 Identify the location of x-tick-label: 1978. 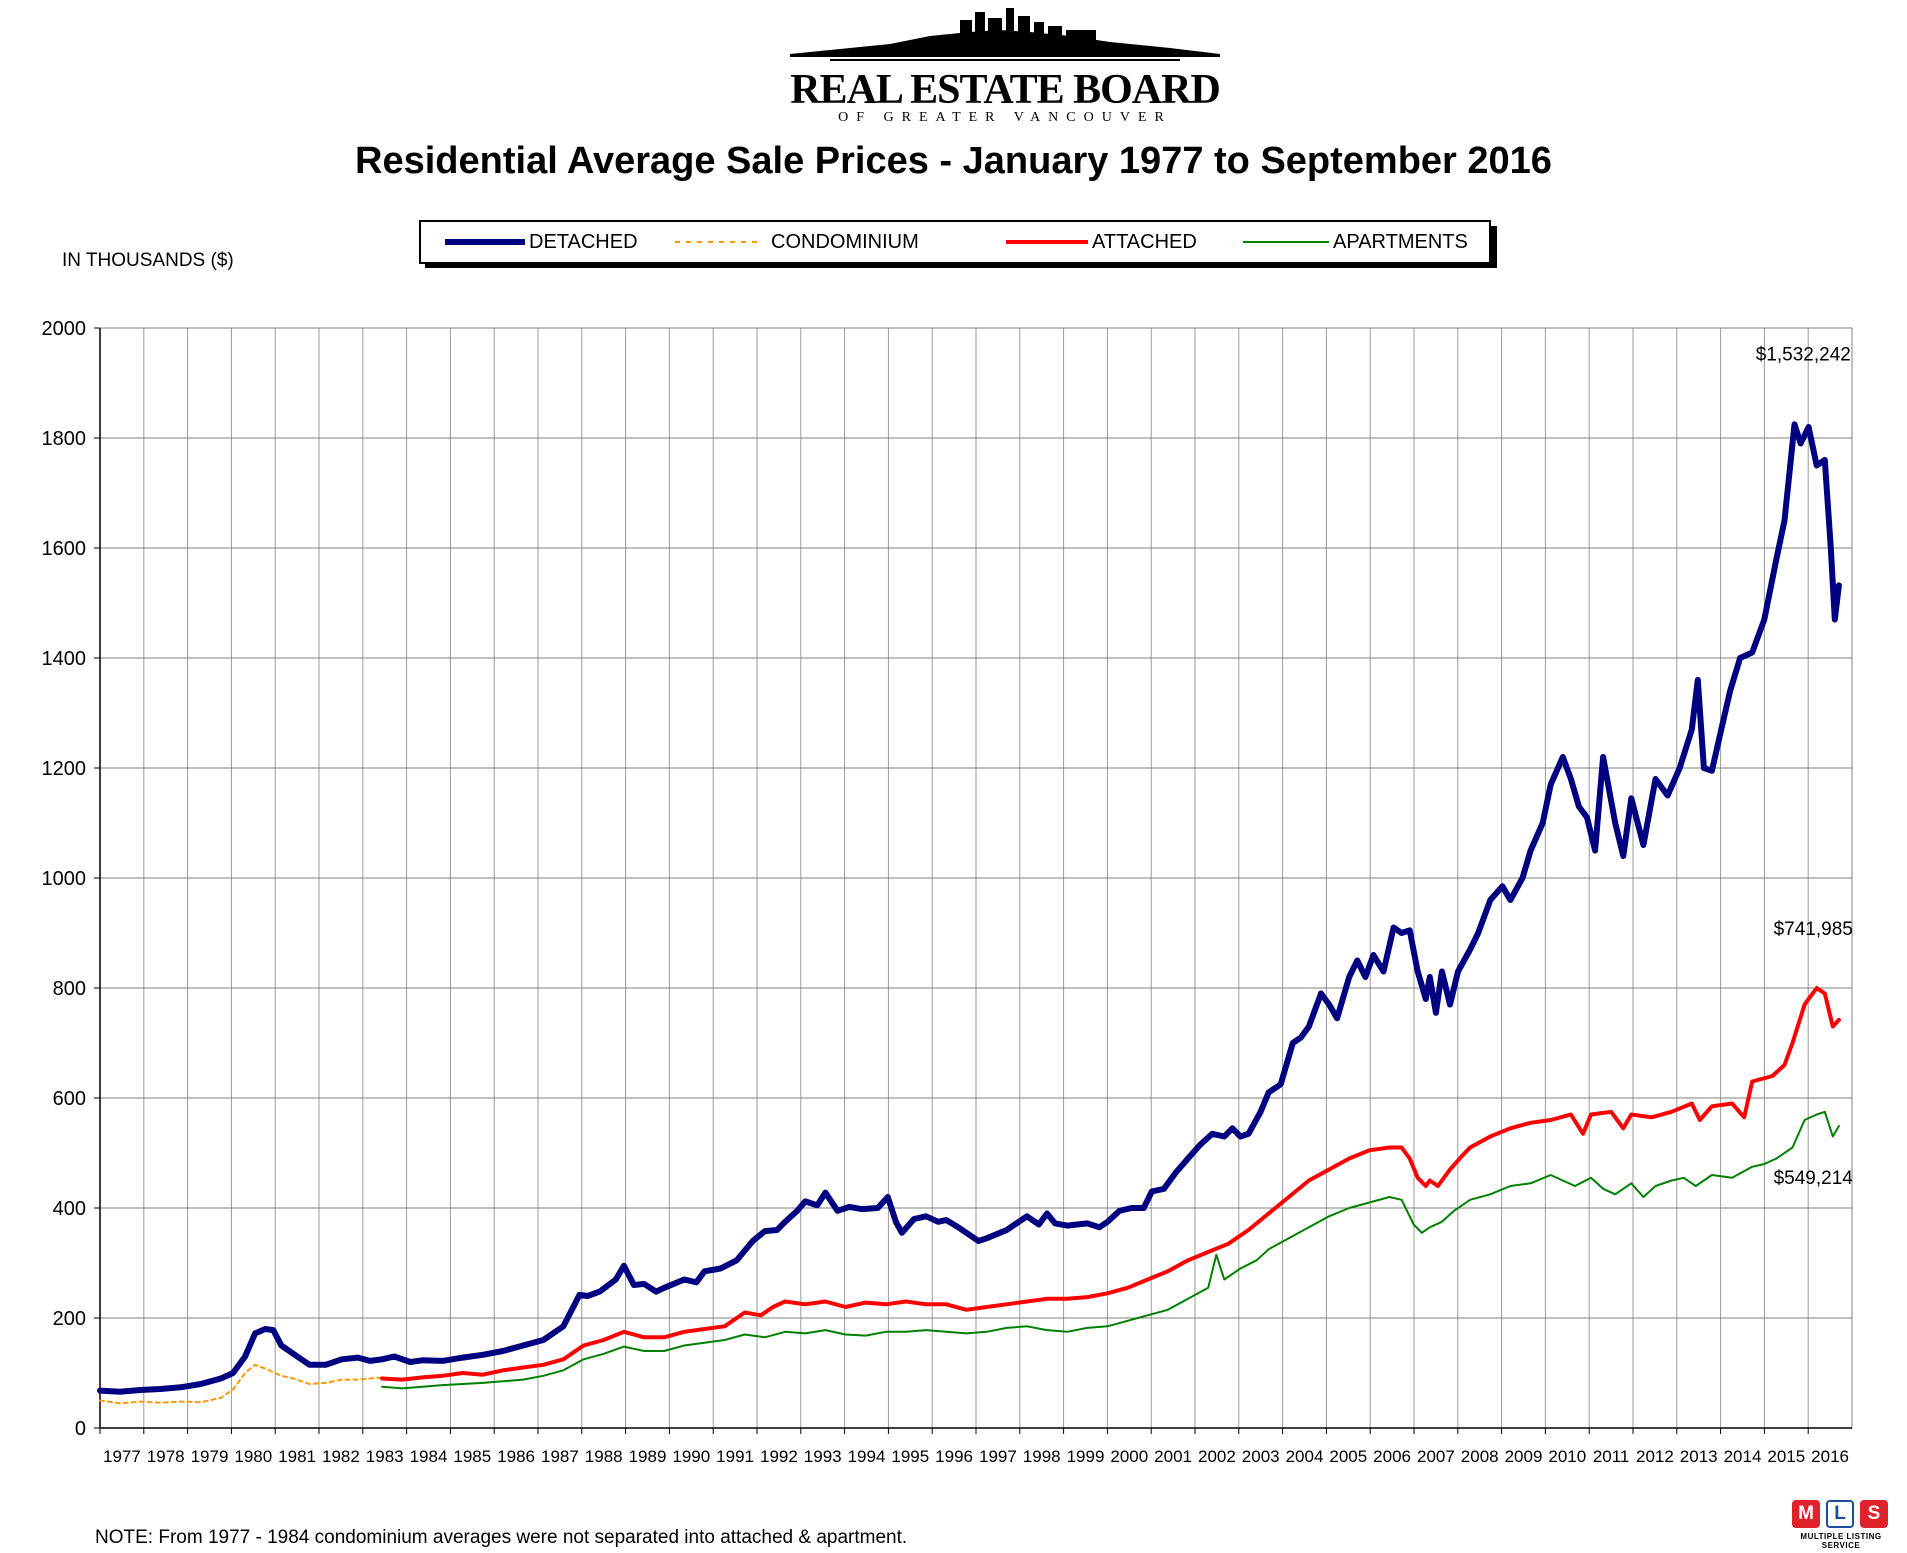
(166, 1456).